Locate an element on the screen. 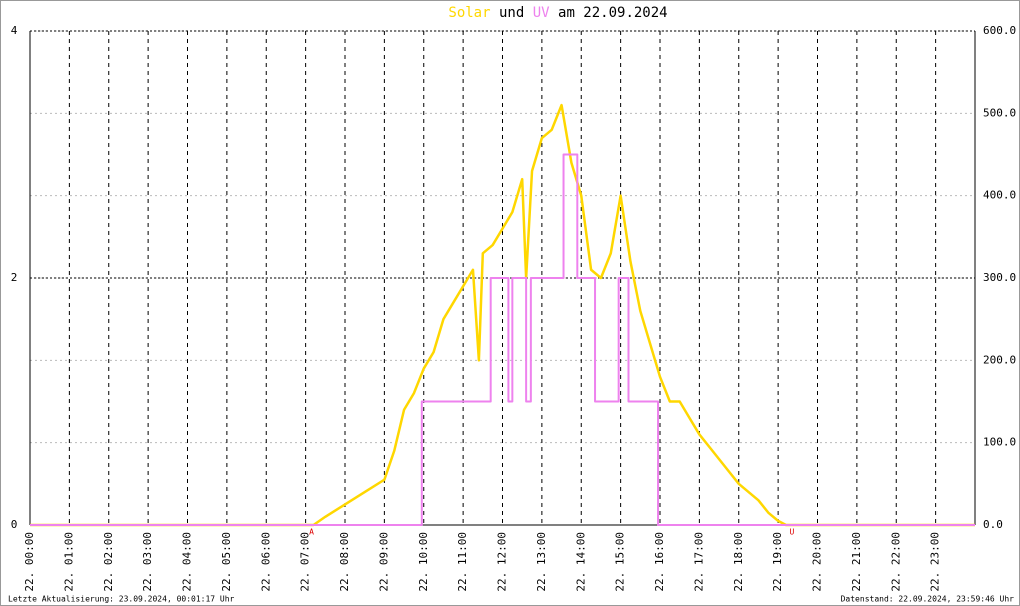 Image resolution: width=1020 pixels, height=606 pixels. footer-right: Datenstand: 22.09.2024, 23:59:46 Uhr is located at coordinates (928, 599).